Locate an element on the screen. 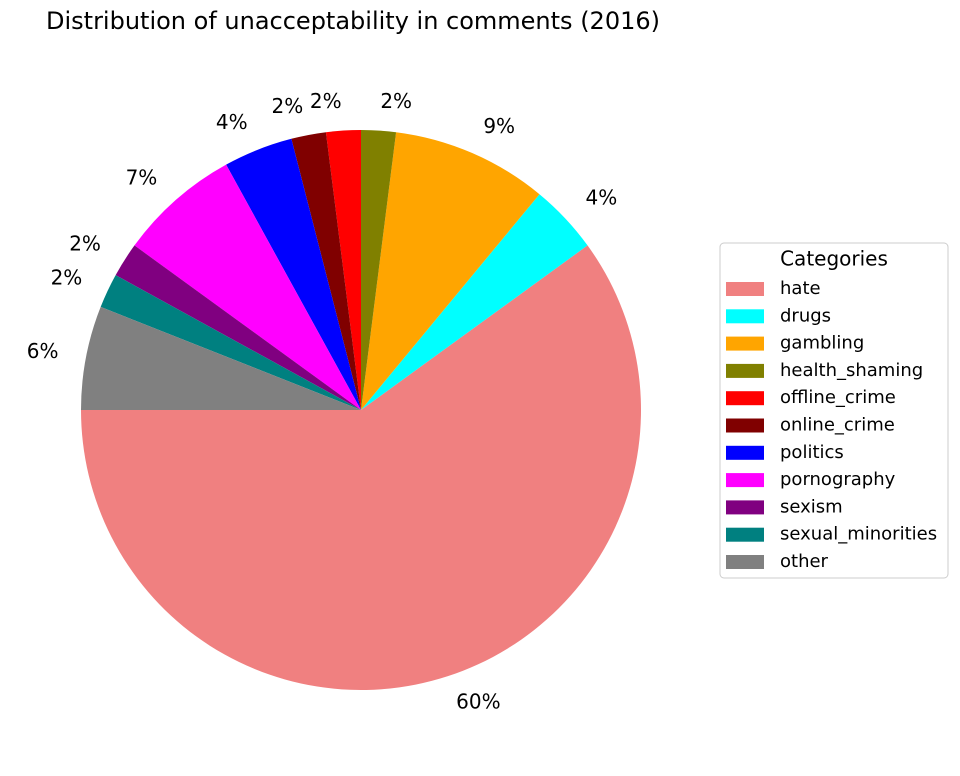  legend-label: hate is located at coordinates (800, 288).